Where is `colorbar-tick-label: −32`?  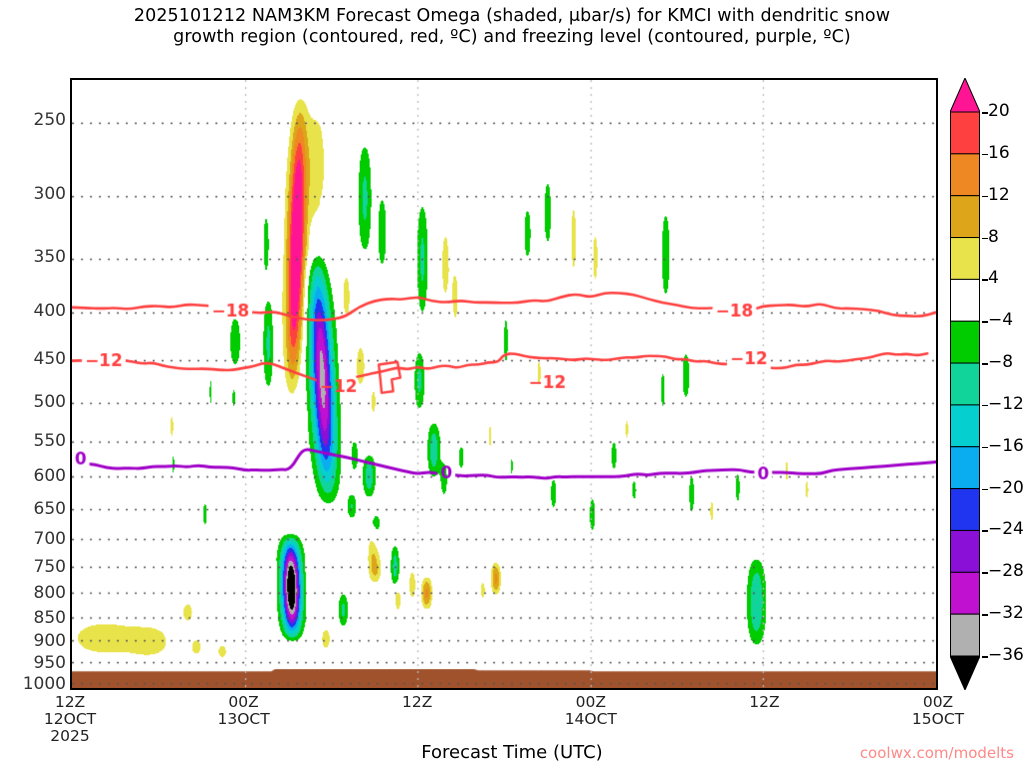
colorbar-tick-label: −32 is located at coordinates (1006, 613).